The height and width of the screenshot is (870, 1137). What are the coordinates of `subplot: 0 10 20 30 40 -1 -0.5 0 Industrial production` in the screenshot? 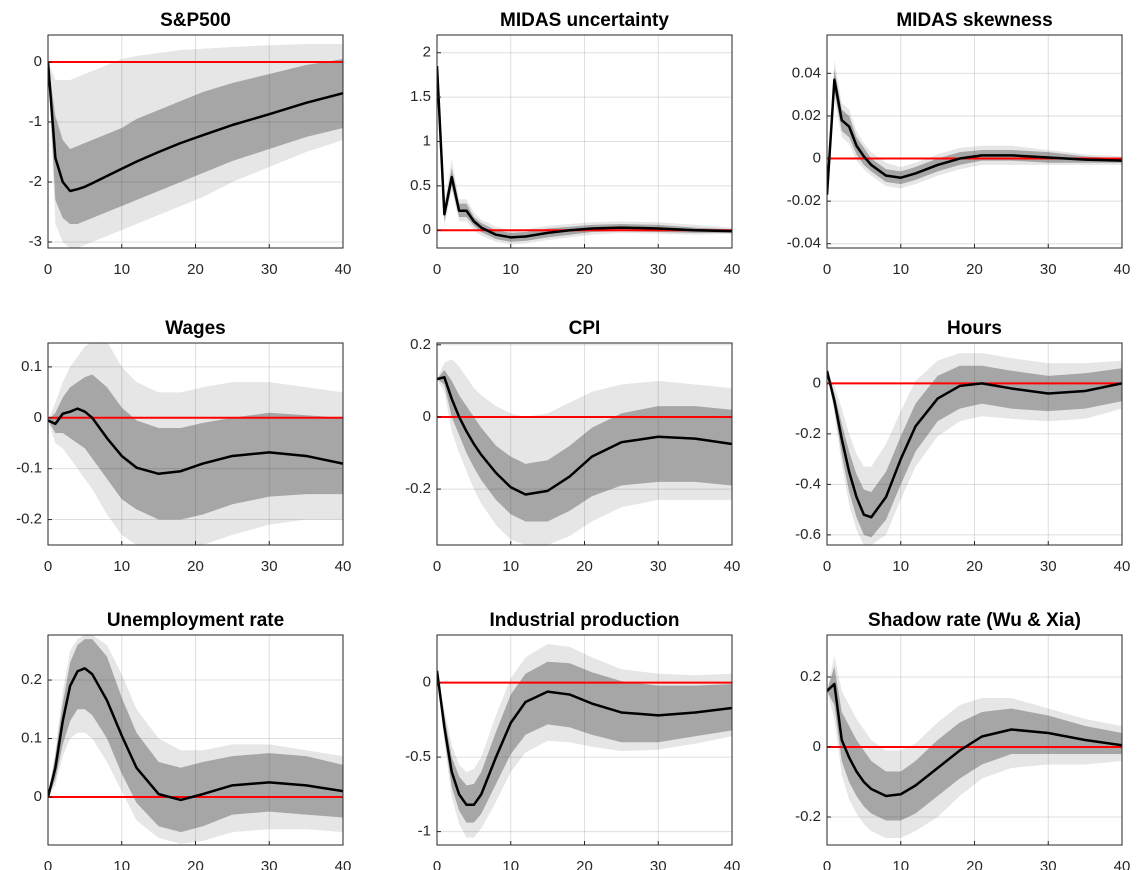 It's located at (572, 740).